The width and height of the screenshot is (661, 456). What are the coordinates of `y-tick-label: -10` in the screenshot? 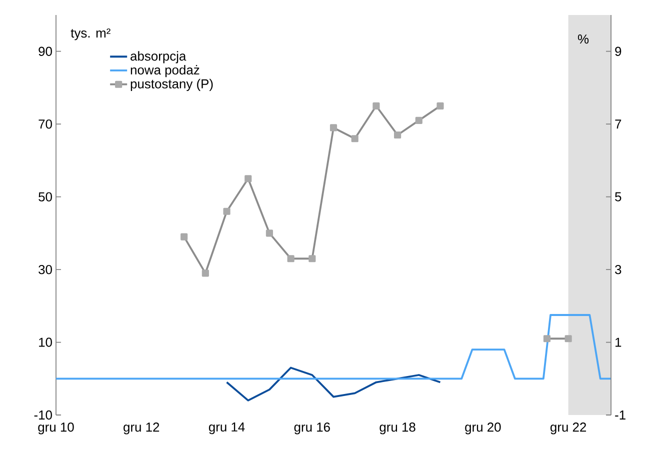 It's located at (43, 415).